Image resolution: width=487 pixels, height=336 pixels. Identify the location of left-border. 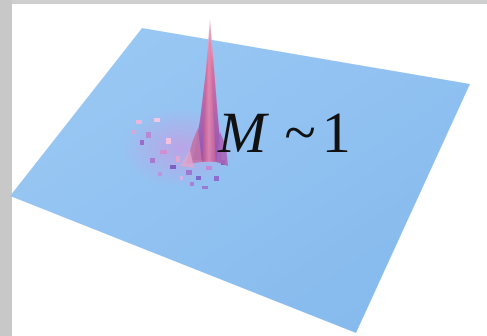
(6, 168).